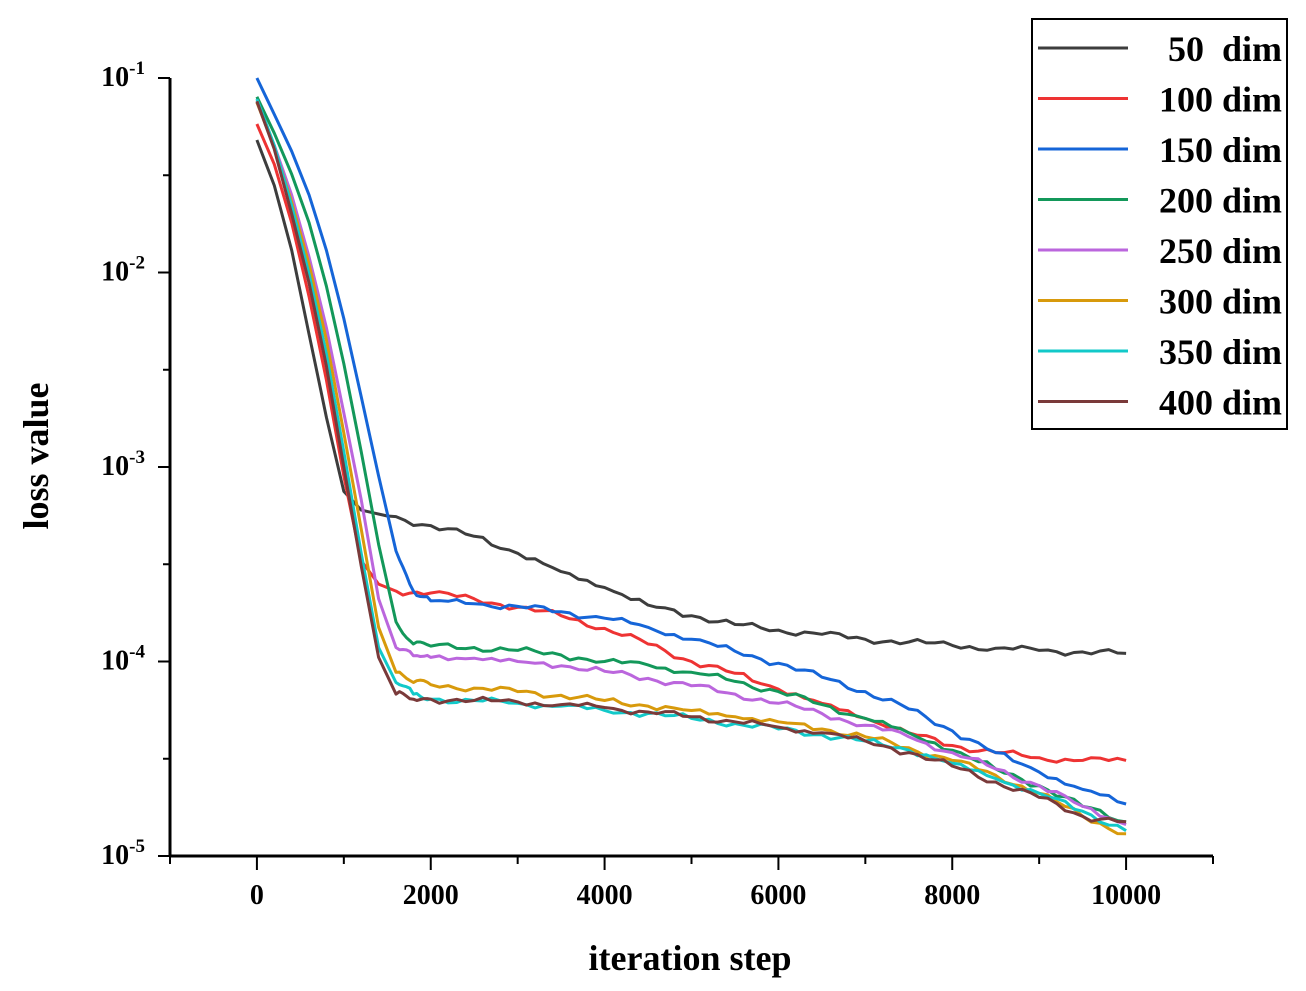 The height and width of the screenshot is (991, 1306). I want to click on legend-box, so click(1159, 224).